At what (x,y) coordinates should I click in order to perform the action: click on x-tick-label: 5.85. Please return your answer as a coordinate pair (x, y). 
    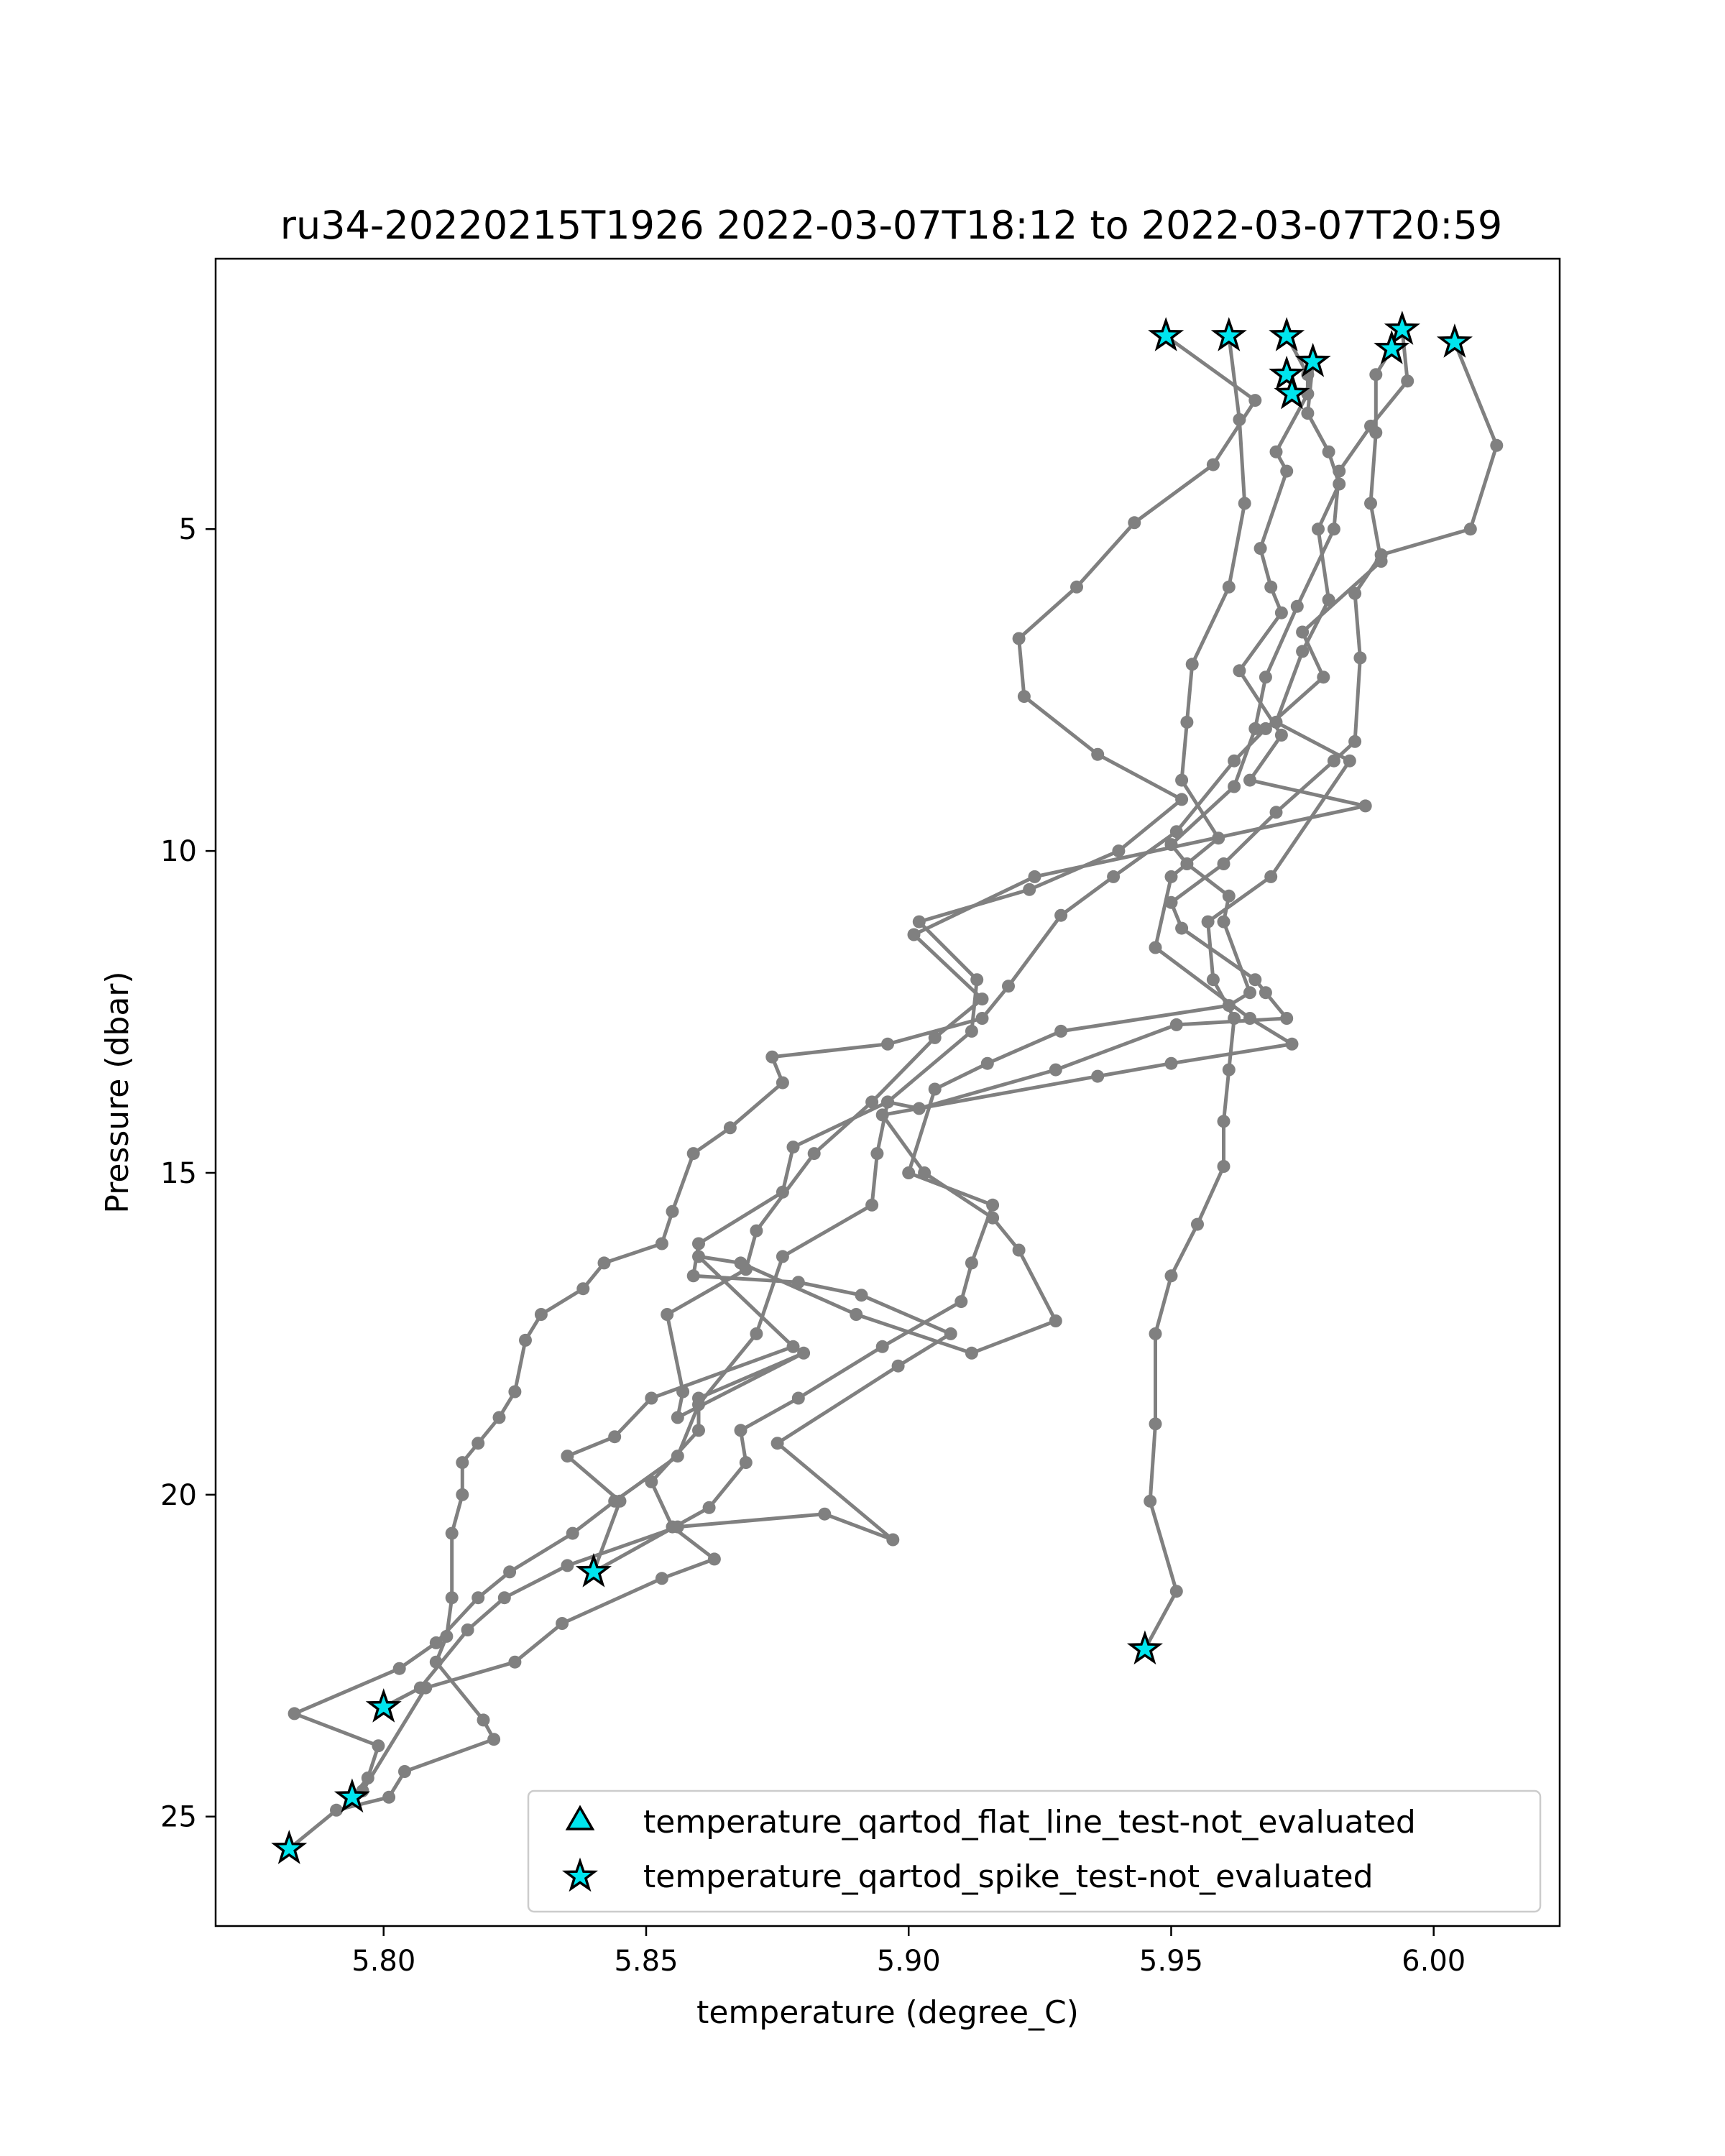
    Looking at the image, I should click on (646, 1961).